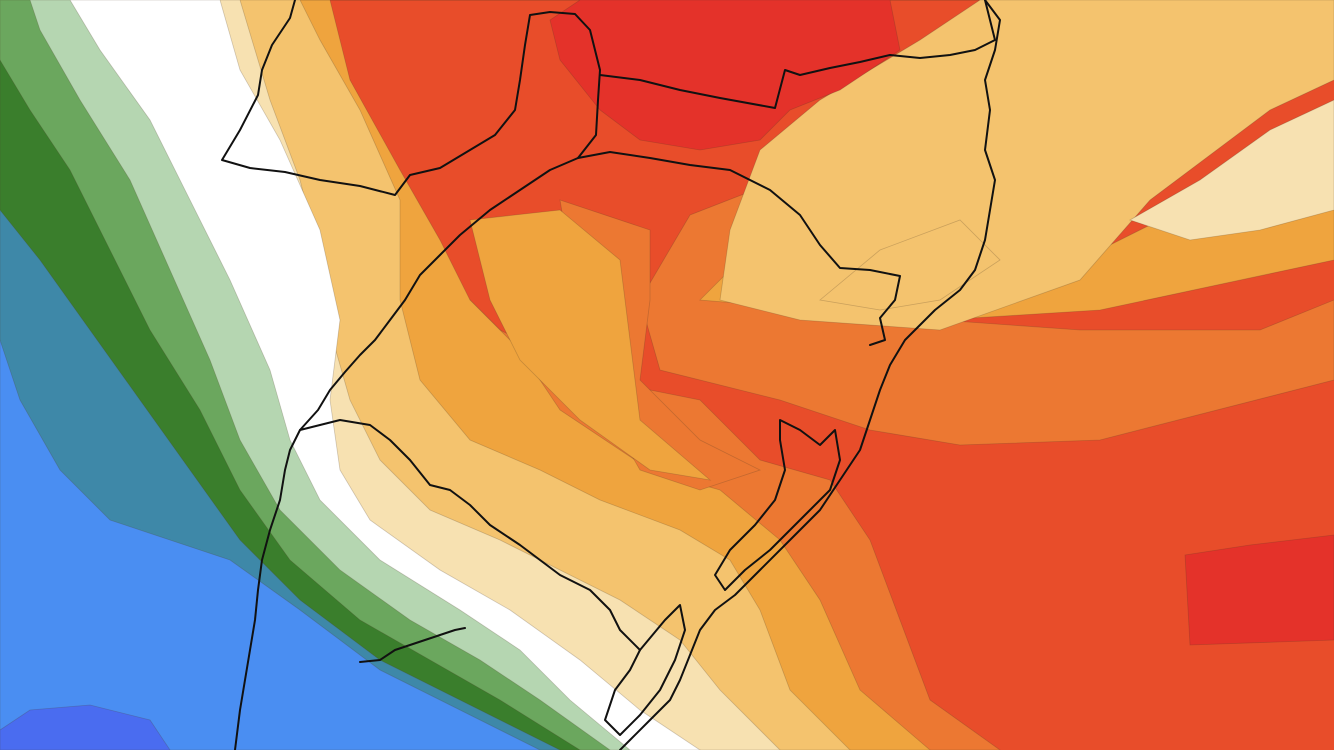 Image resolution: width=1334 pixels, height=750 pixels. I want to click on country-border-south, so click(470, 535).